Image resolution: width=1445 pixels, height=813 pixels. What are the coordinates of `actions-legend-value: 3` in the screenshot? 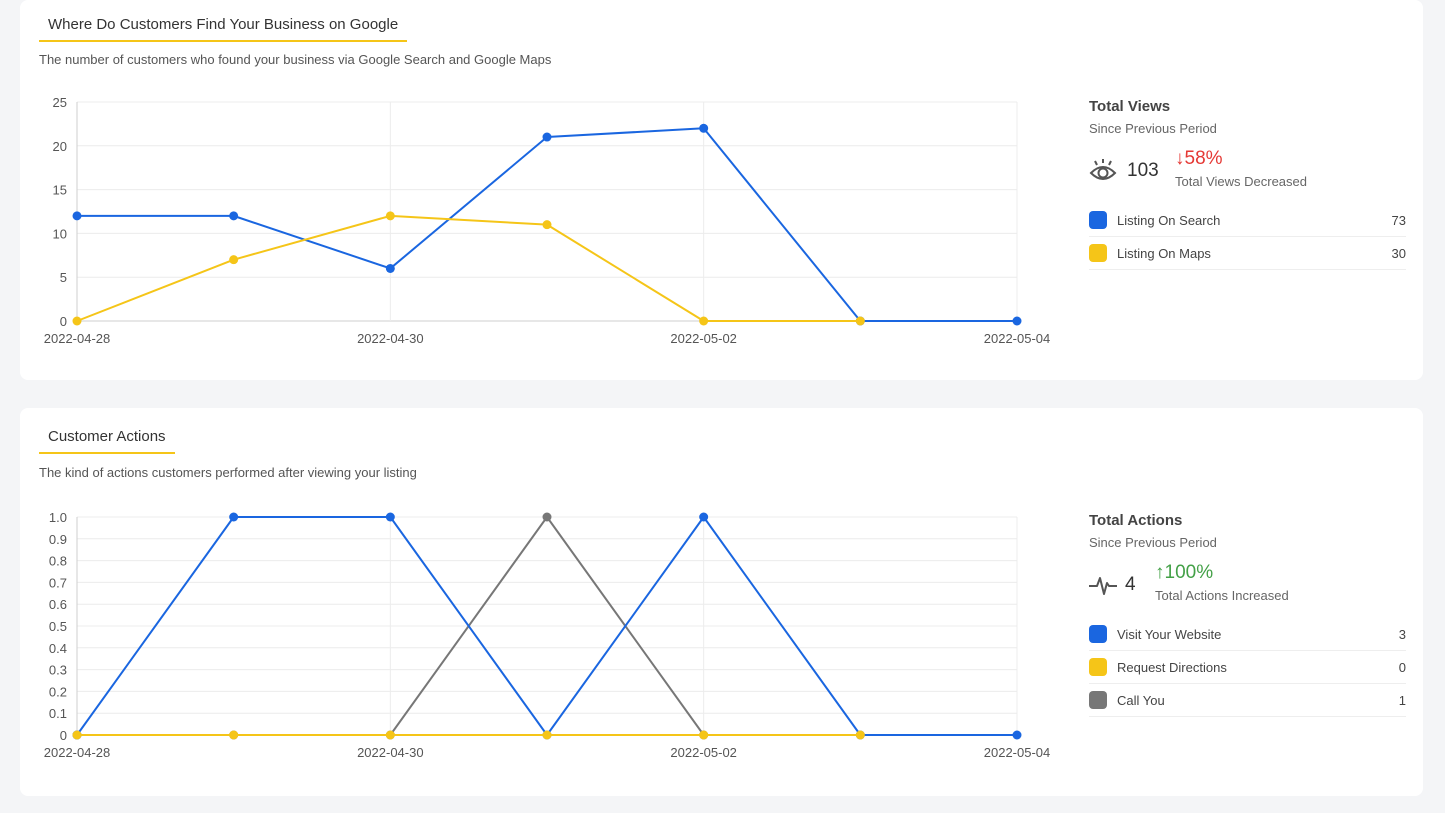 It's located at (1402, 634).